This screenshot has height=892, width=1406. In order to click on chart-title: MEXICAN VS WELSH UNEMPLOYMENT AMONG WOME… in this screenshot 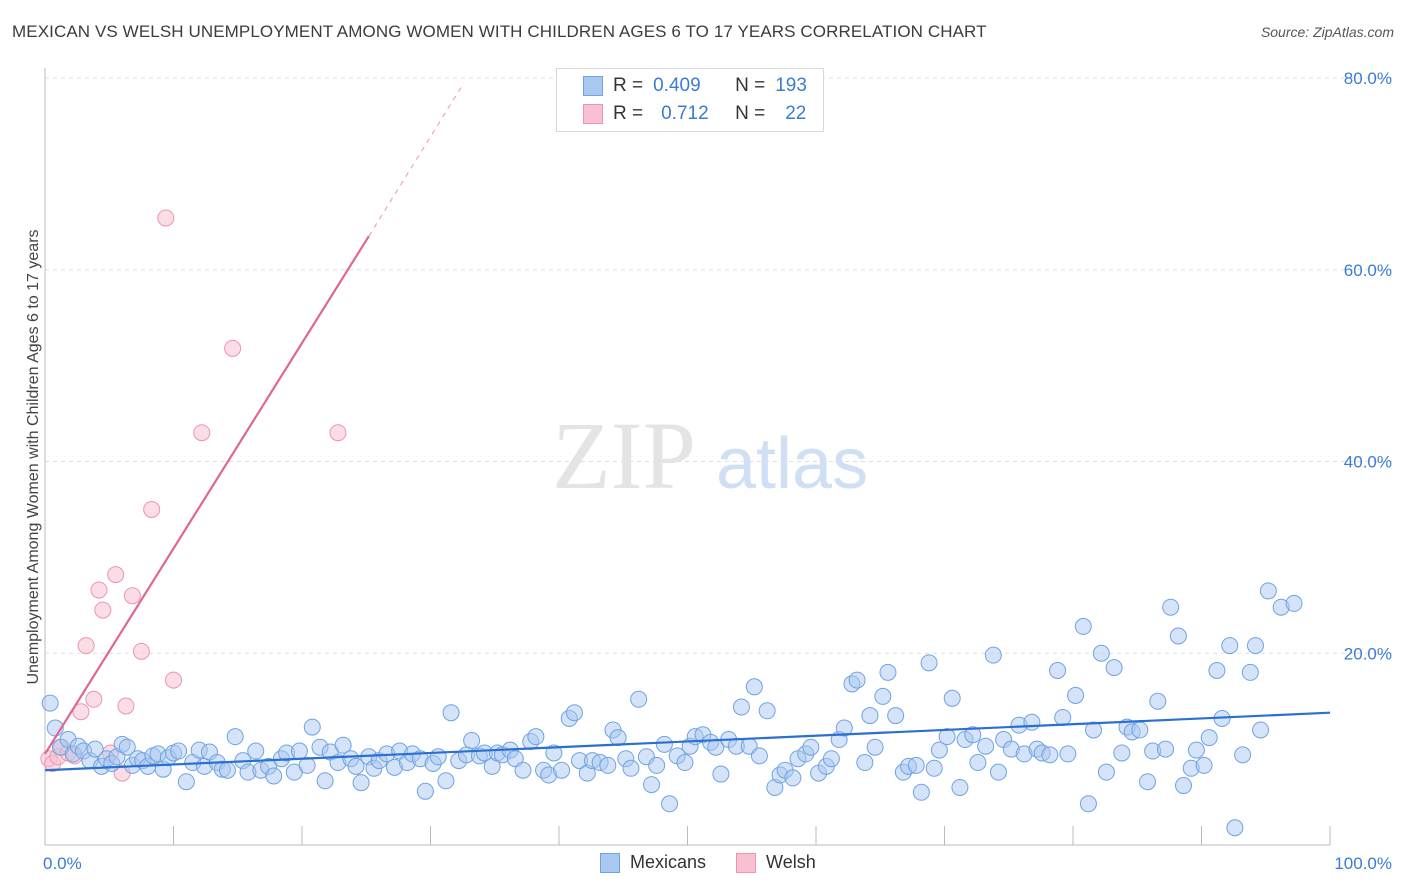, I will do `click(499, 31)`.